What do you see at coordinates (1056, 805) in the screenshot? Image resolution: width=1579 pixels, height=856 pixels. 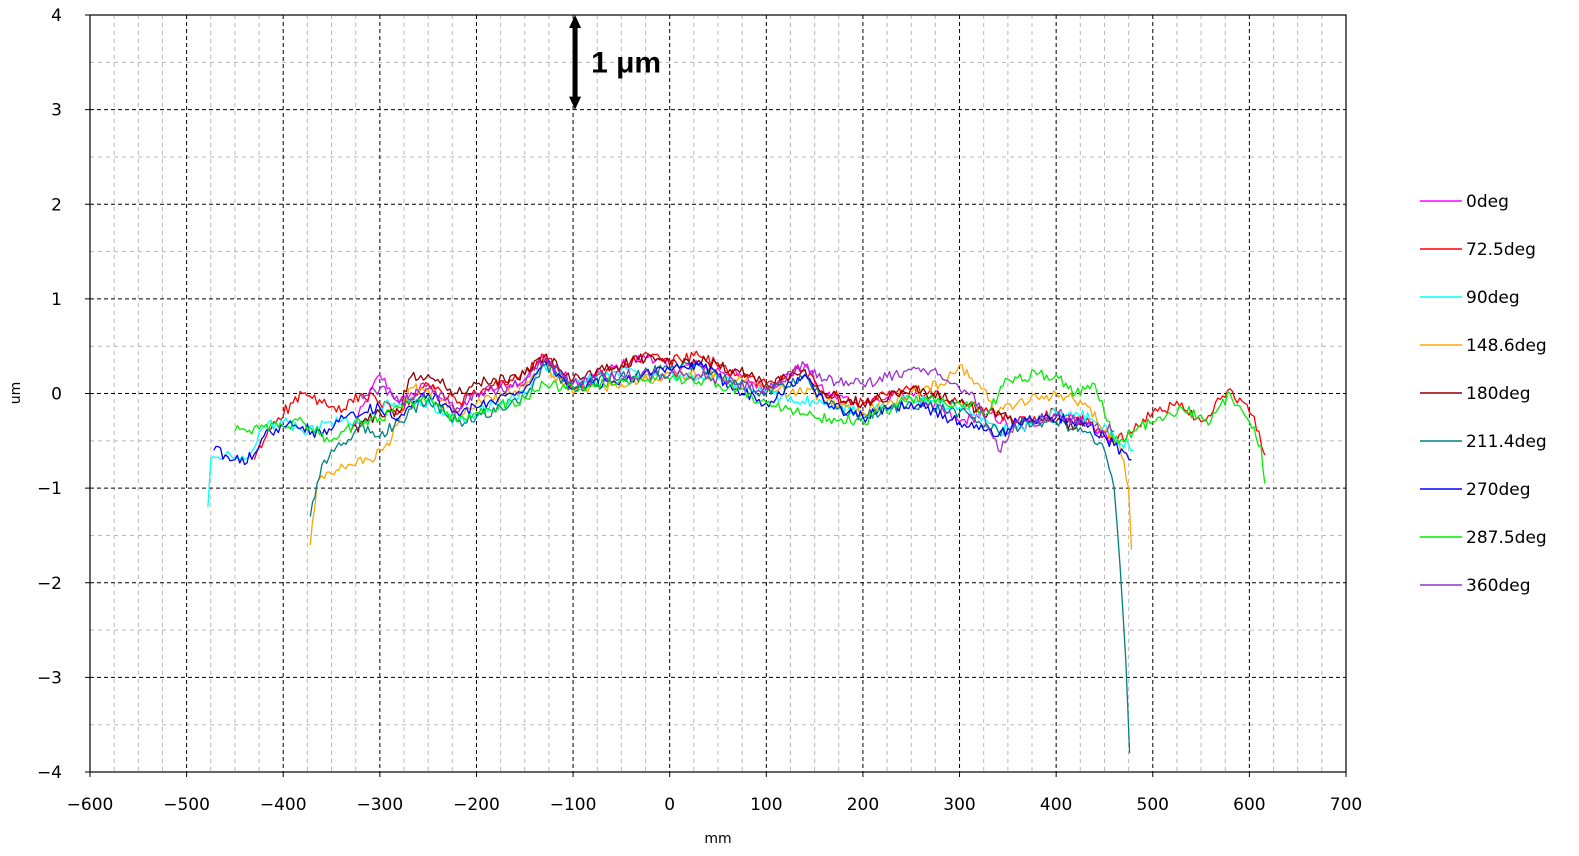 I see `x-tick-label: 400` at bounding box center [1056, 805].